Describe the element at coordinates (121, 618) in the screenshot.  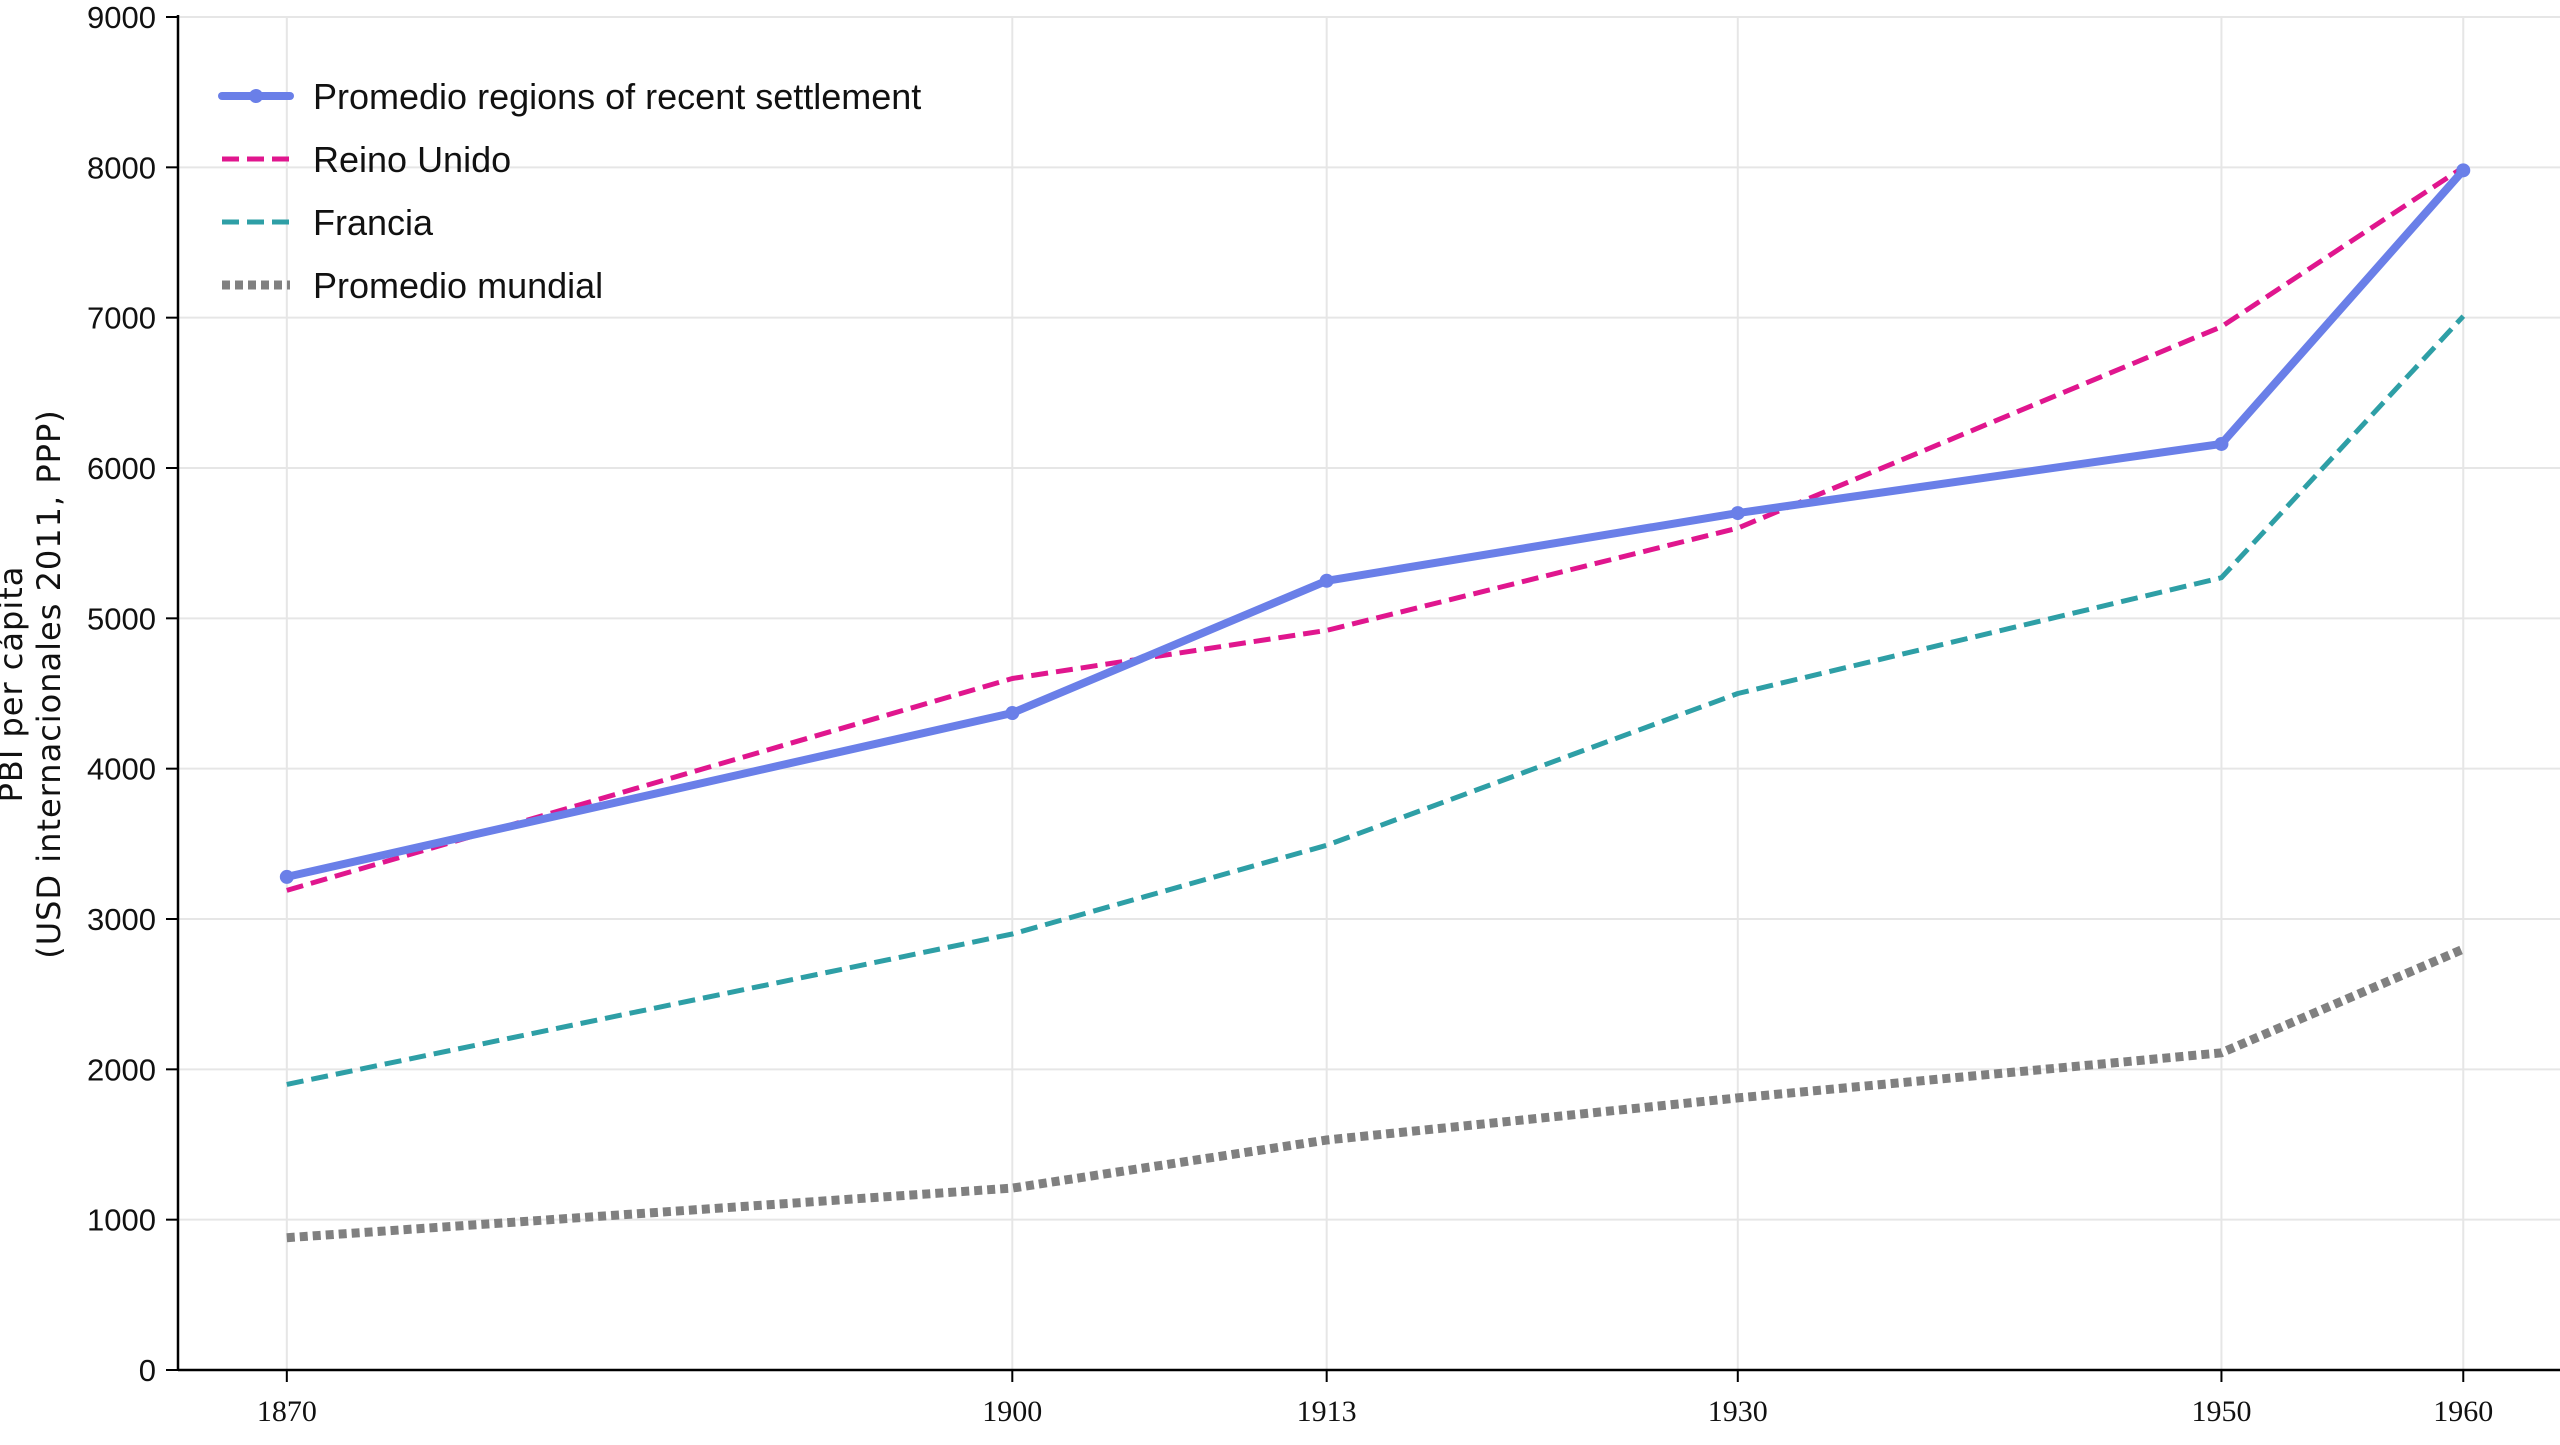
I see `y-tick-label: 5000` at that location.